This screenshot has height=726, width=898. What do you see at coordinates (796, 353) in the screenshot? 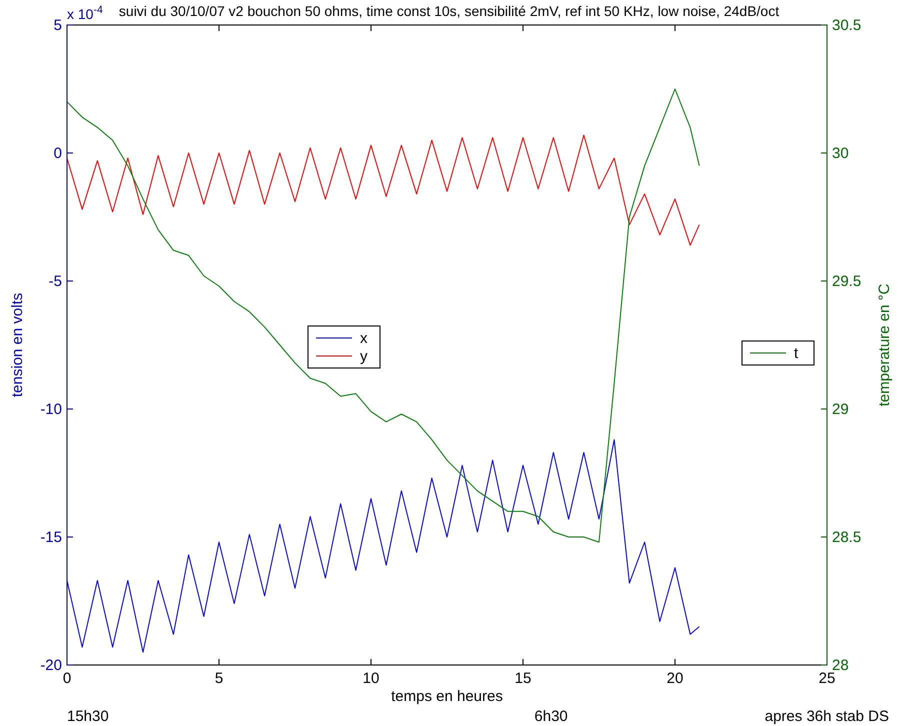
I see `legend-label: t` at bounding box center [796, 353].